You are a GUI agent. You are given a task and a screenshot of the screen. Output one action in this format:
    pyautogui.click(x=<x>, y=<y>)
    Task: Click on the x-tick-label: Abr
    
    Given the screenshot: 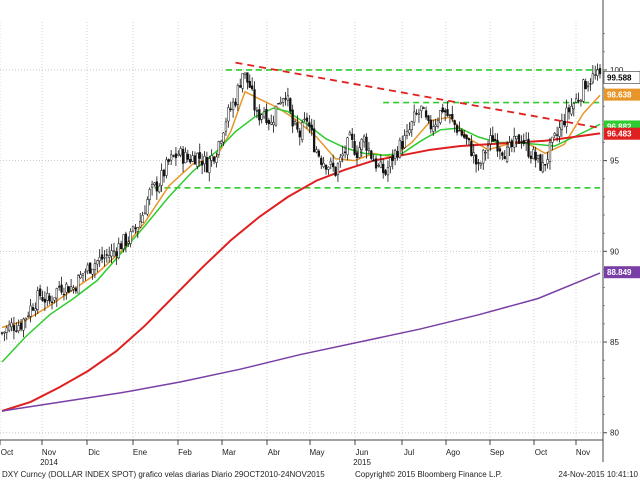 What is the action you would take?
    pyautogui.click(x=274, y=452)
    